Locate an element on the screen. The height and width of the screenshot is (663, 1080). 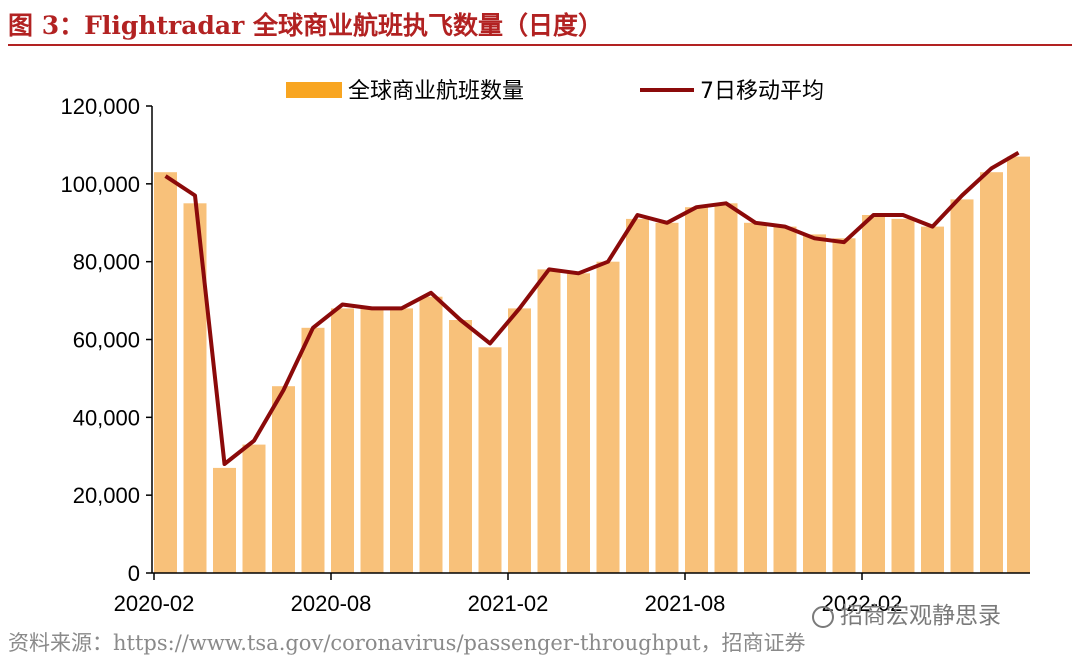
legend-line-label: 7日移动平均 is located at coordinates (762, 91).